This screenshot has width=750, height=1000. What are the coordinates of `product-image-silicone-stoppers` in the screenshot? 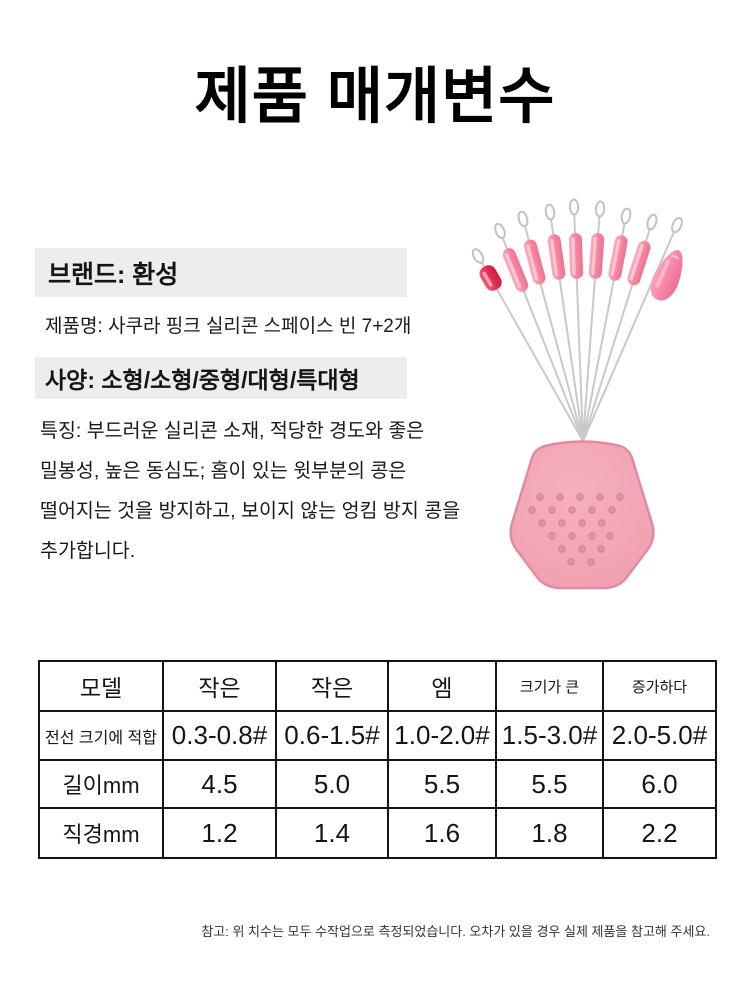 It's located at (577, 394).